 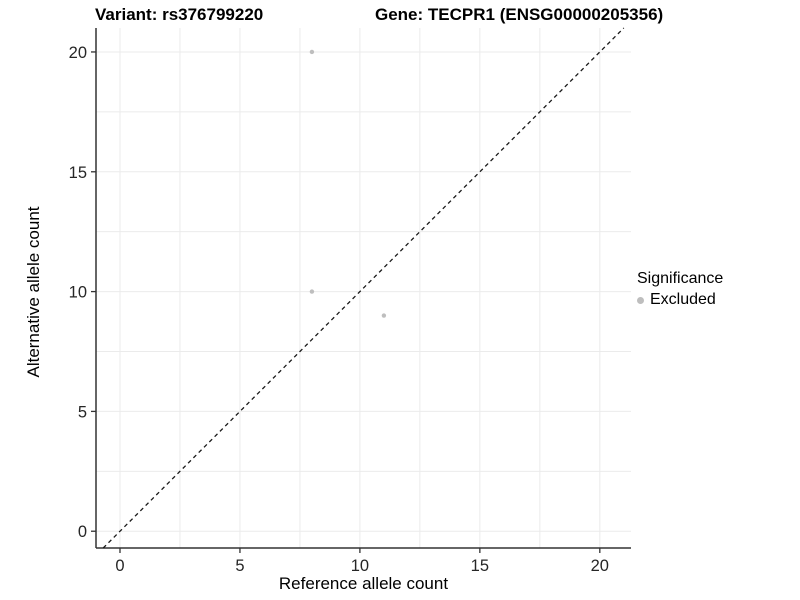 I want to click on y-tick-label: 0, so click(x=82, y=532).